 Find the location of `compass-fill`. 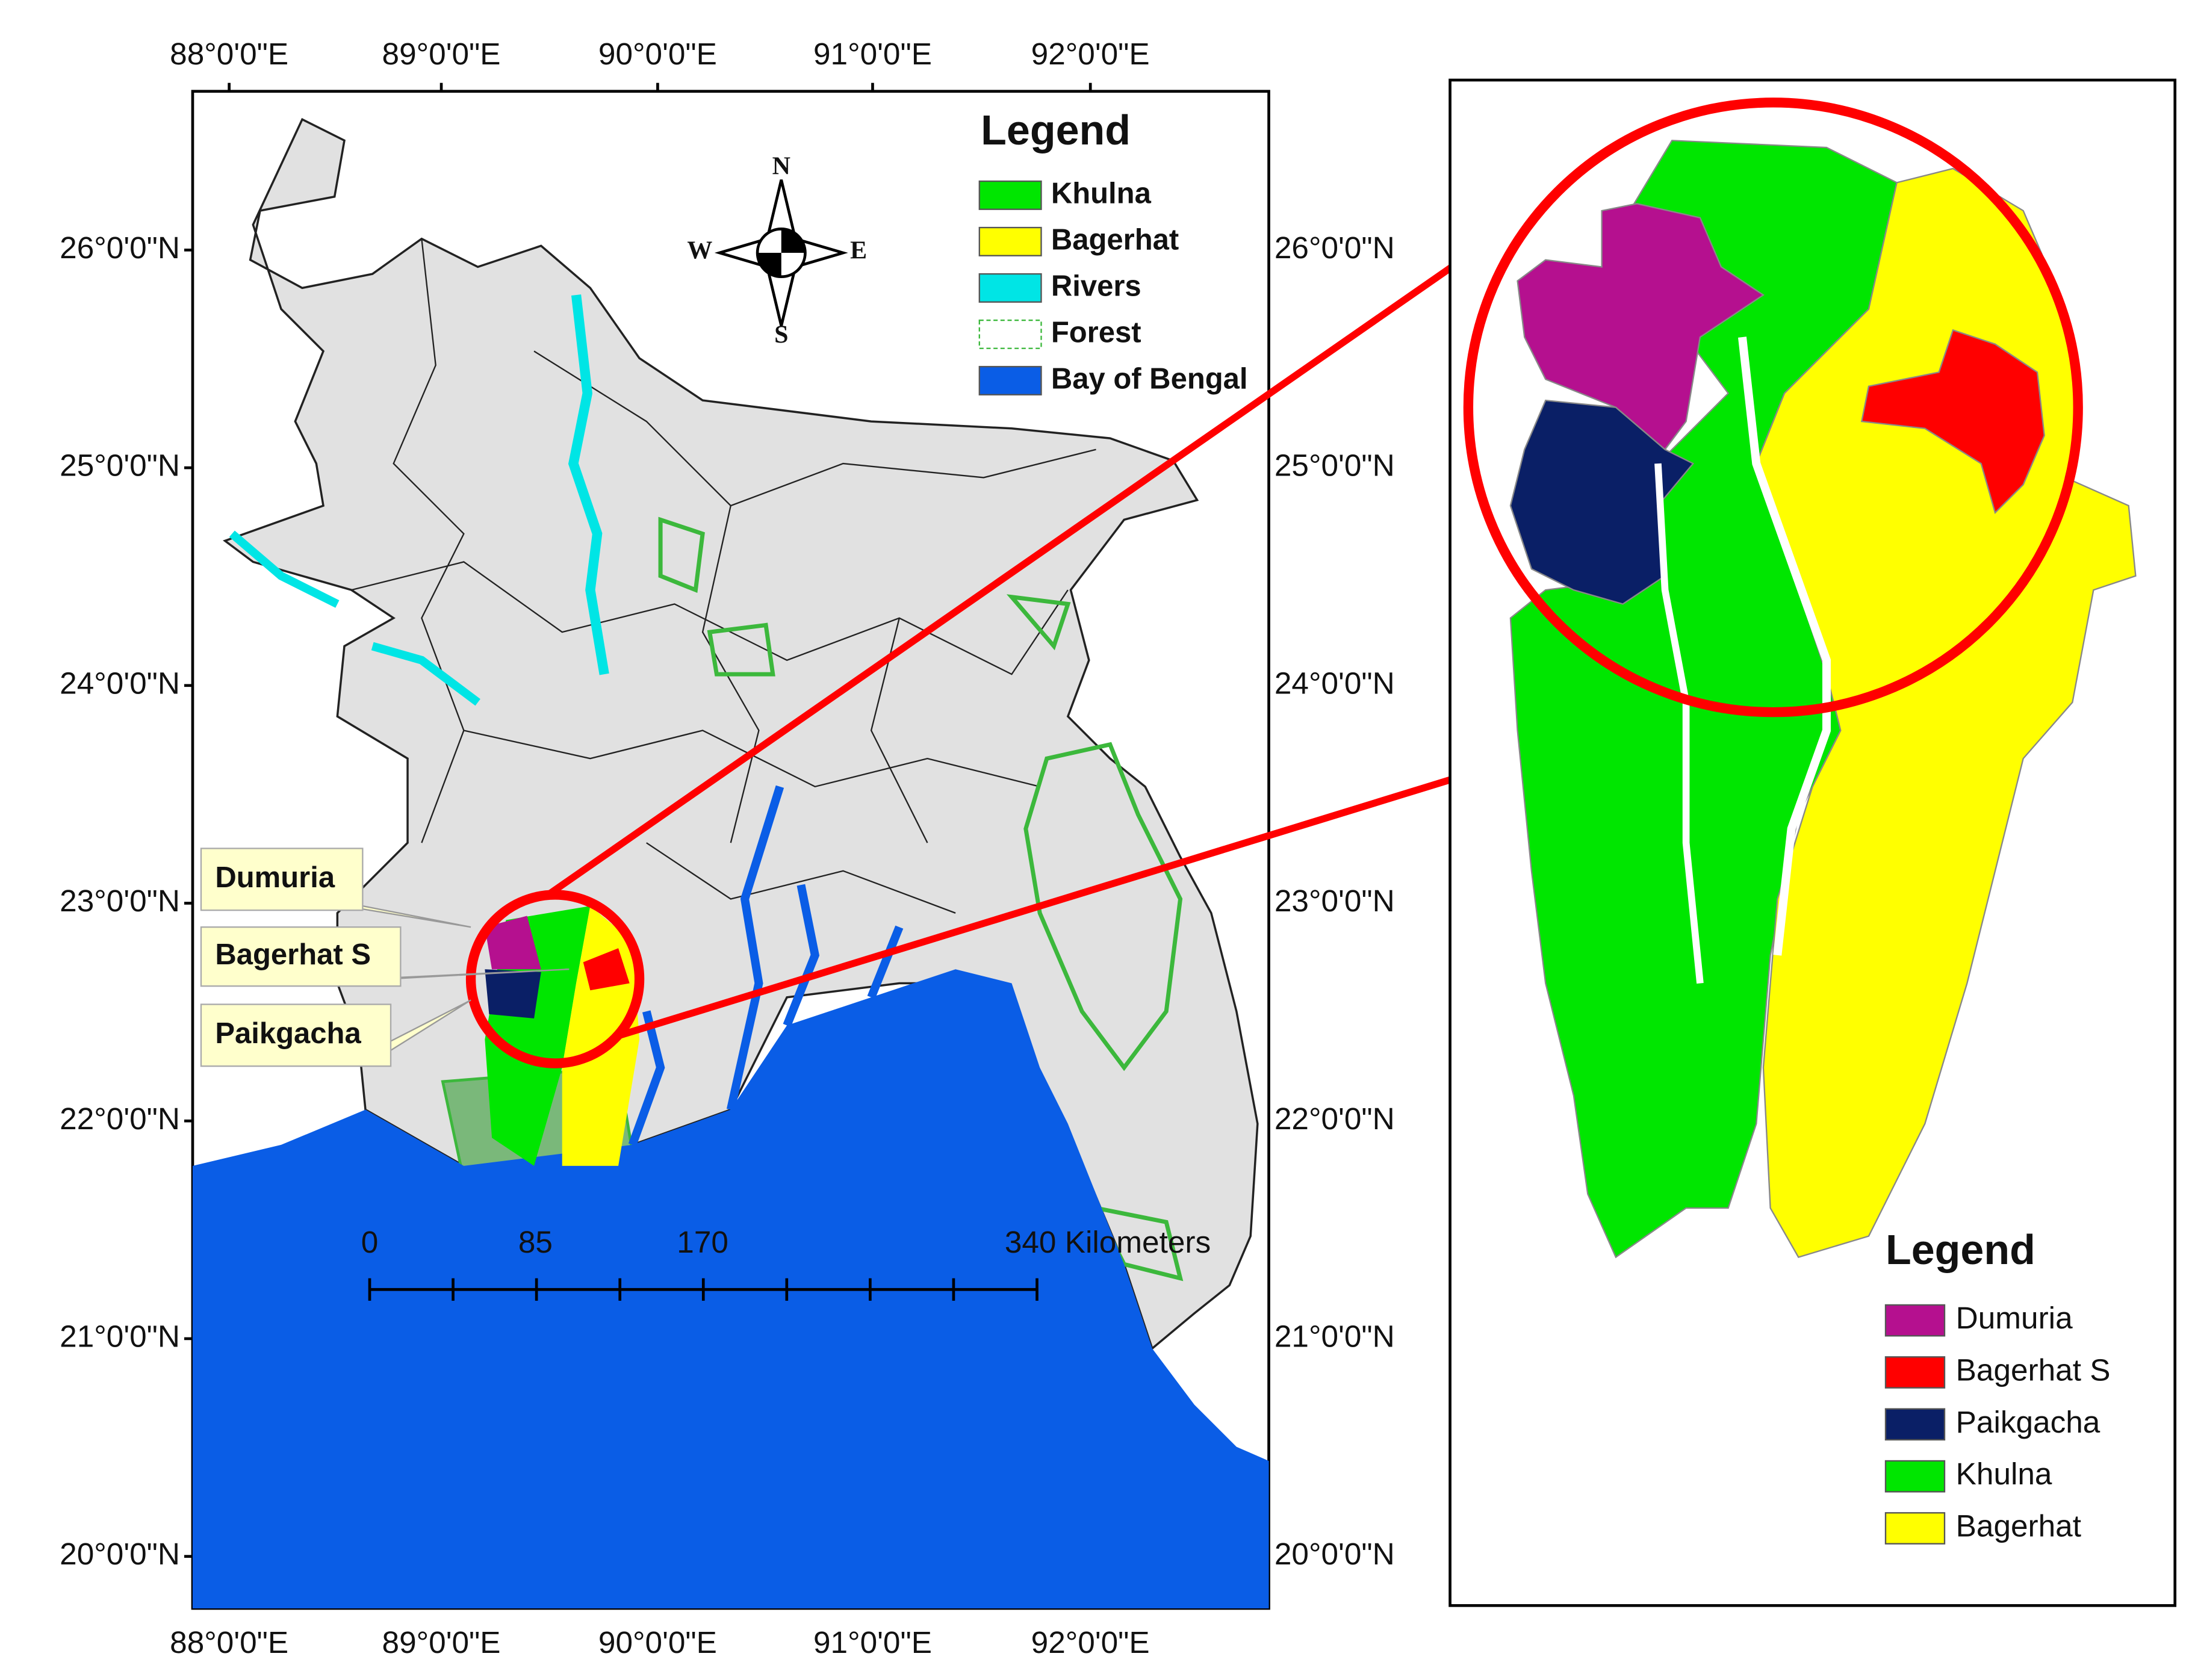

compass-fill is located at coordinates (781, 253).